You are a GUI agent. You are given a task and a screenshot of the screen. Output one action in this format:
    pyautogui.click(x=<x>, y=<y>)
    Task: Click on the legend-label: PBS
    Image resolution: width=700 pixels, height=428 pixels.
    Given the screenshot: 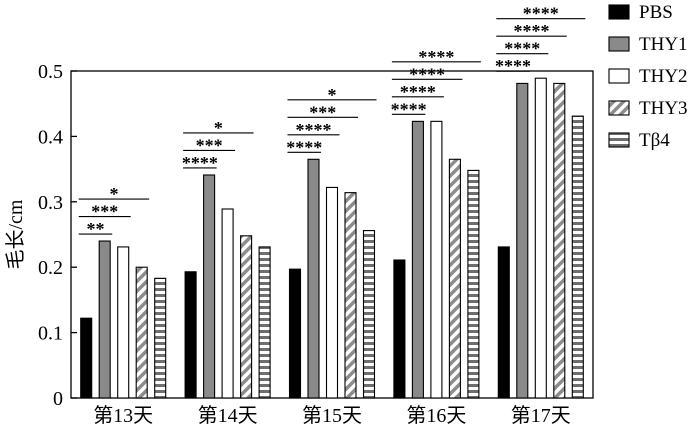 What is the action you would take?
    pyautogui.click(x=656, y=12)
    